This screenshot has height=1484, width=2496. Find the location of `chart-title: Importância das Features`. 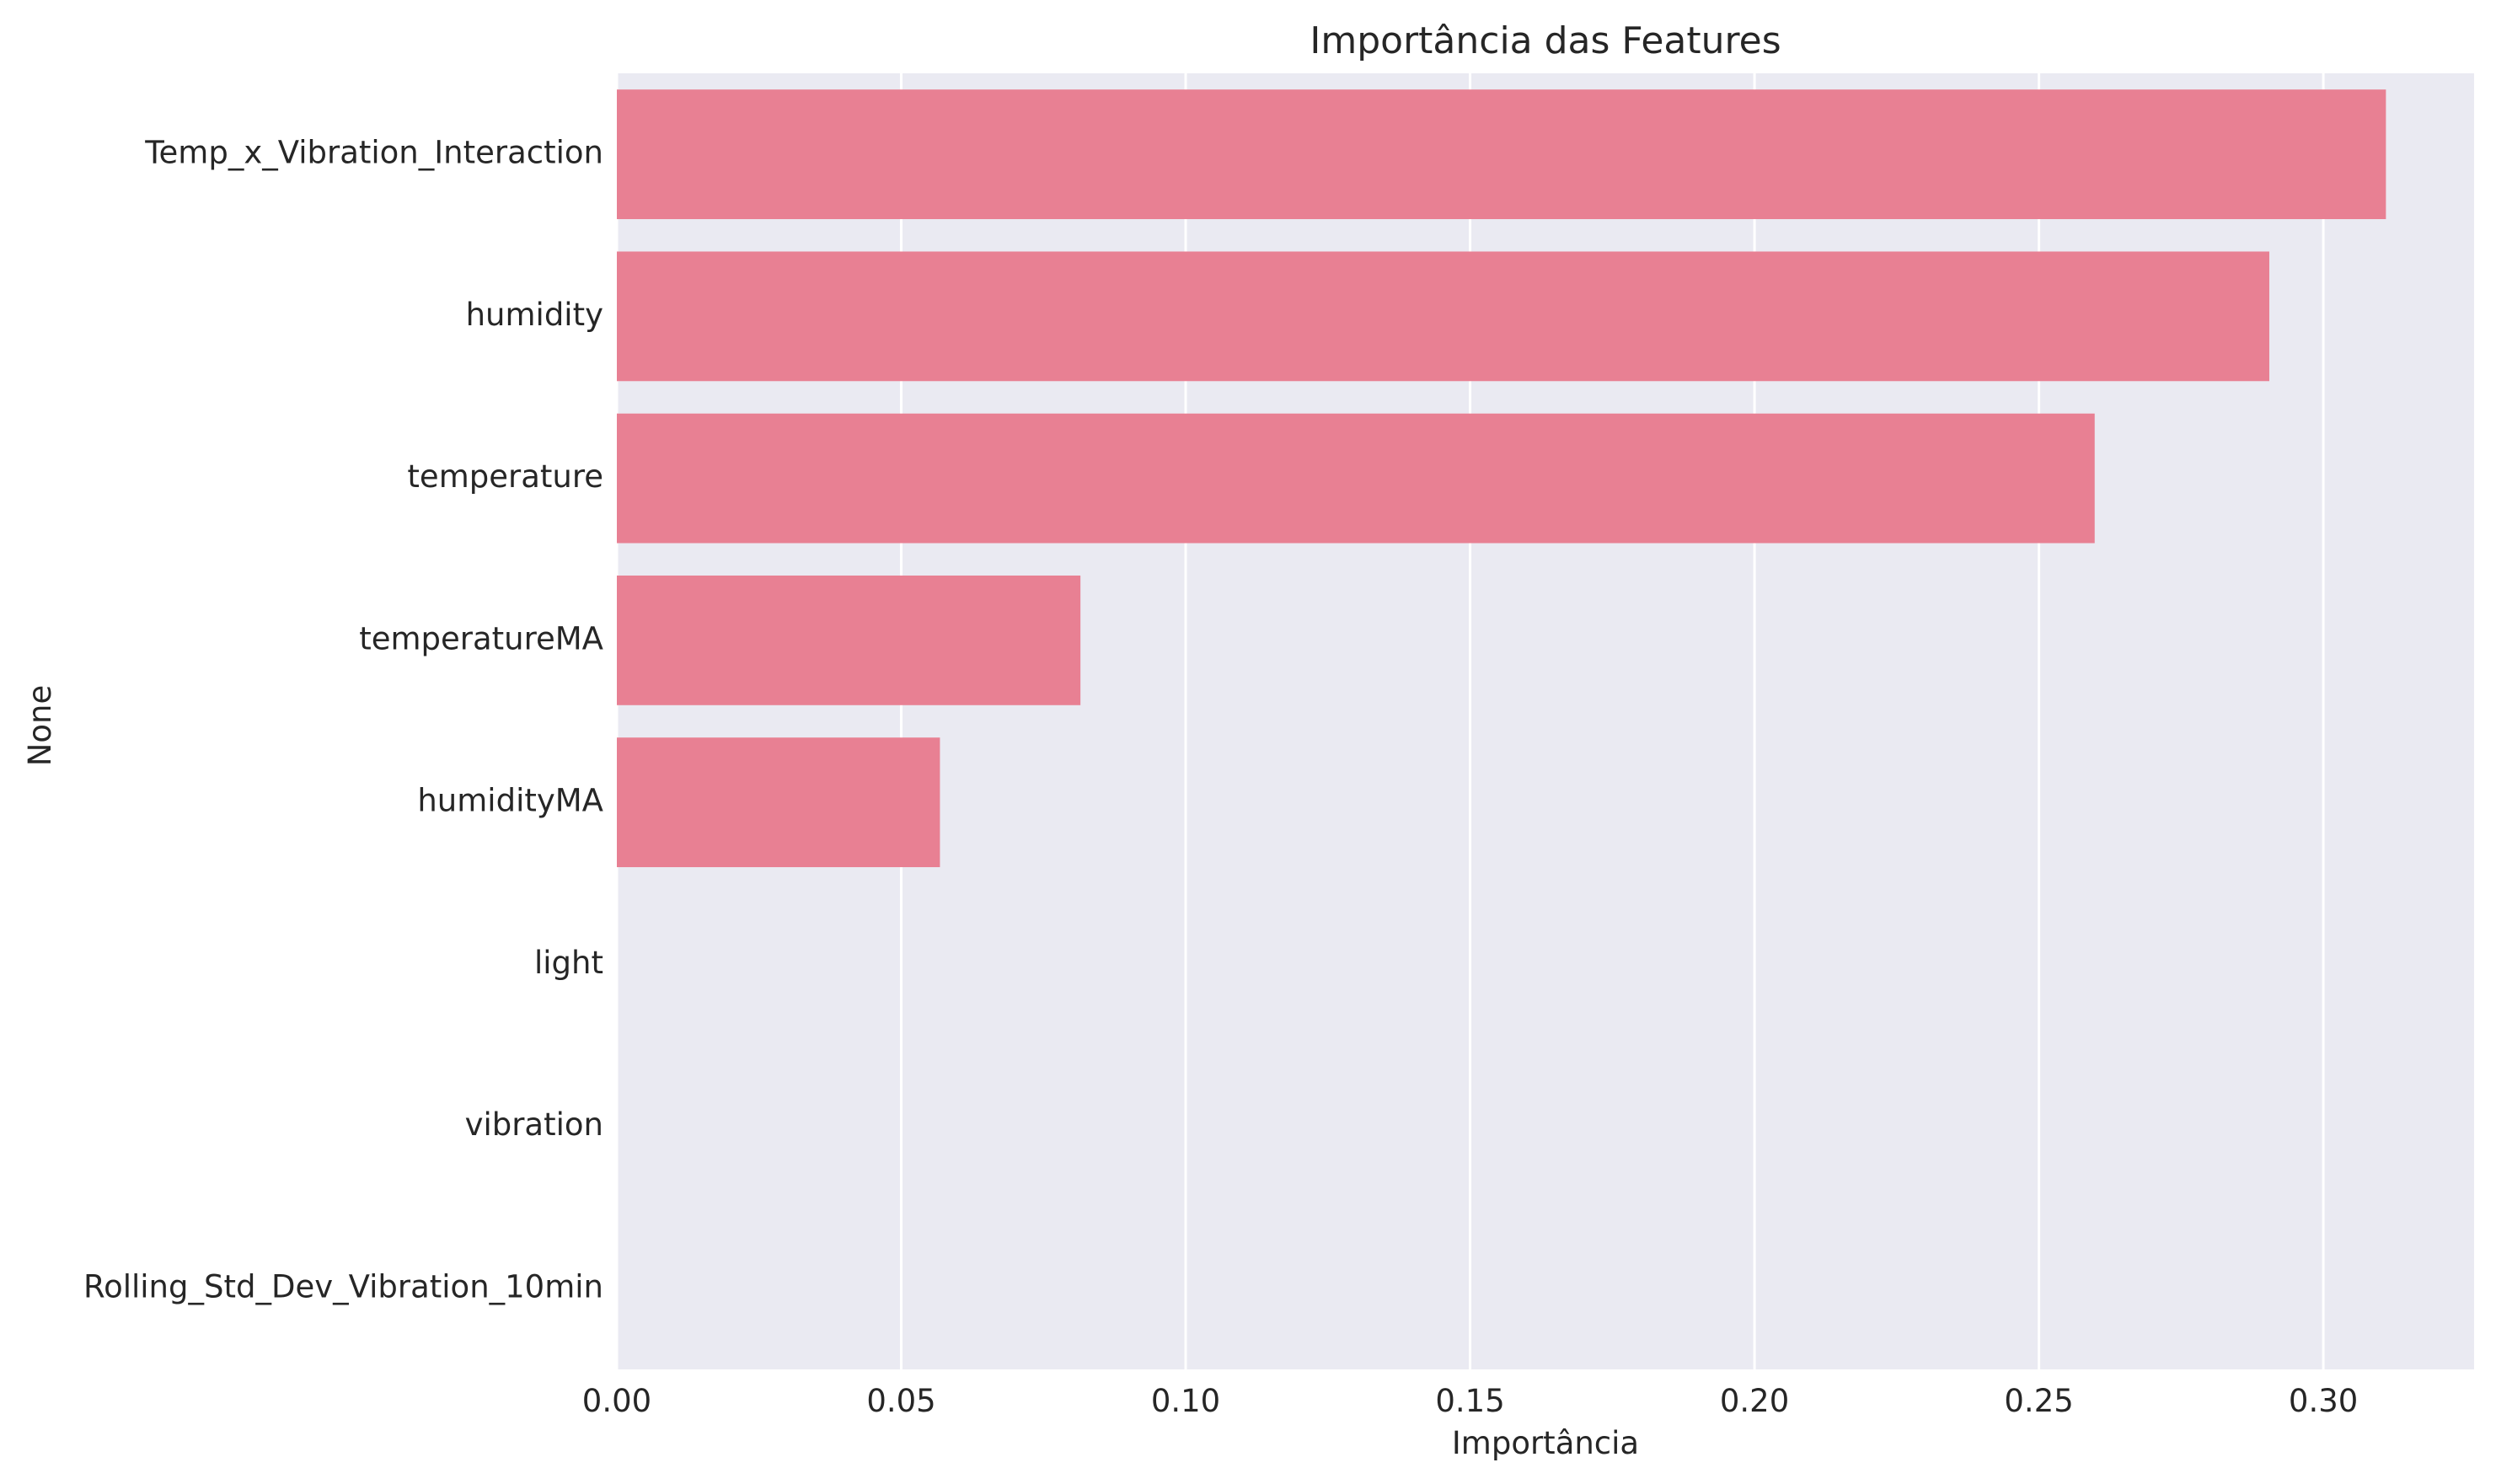

chart-title: Importância das Features is located at coordinates (1545, 40).